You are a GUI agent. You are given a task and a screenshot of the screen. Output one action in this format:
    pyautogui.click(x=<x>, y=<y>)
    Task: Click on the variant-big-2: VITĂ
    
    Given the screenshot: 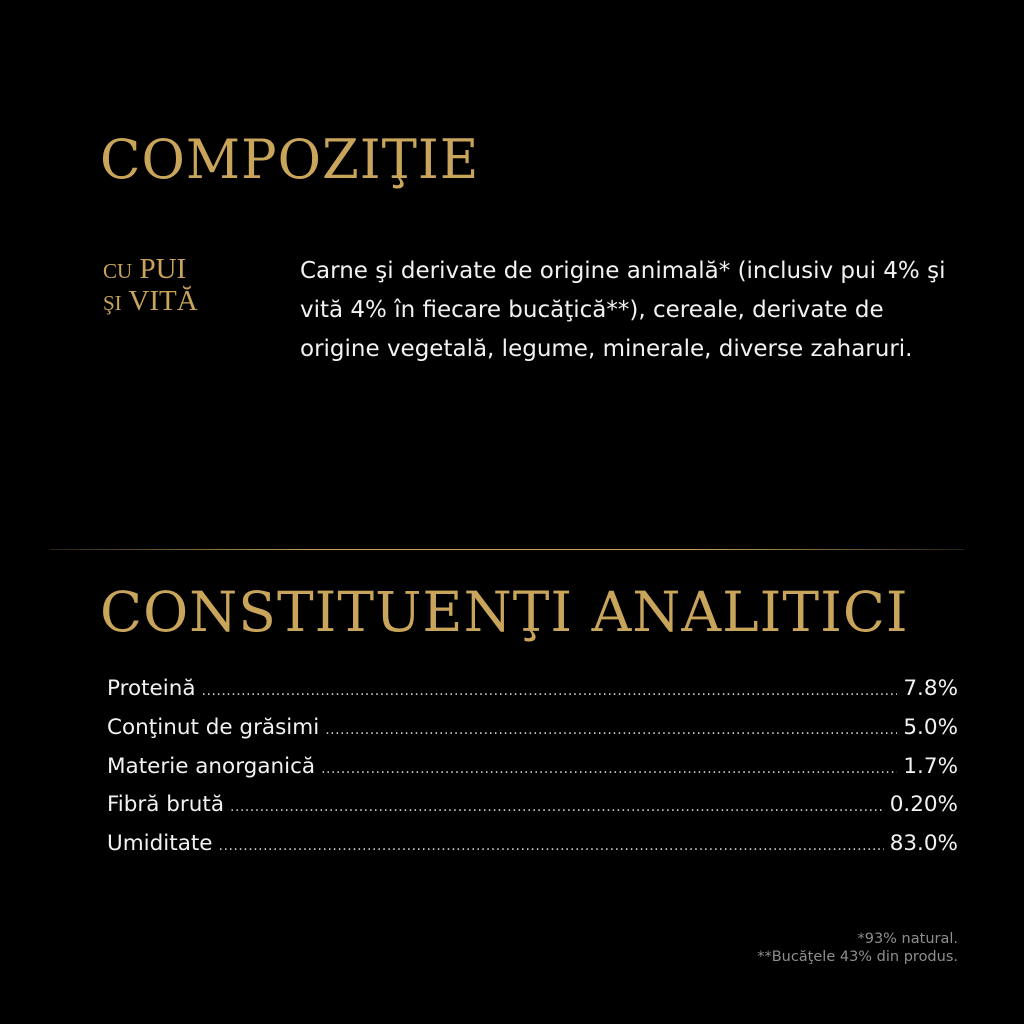 What is the action you would take?
    pyautogui.click(x=163, y=301)
    